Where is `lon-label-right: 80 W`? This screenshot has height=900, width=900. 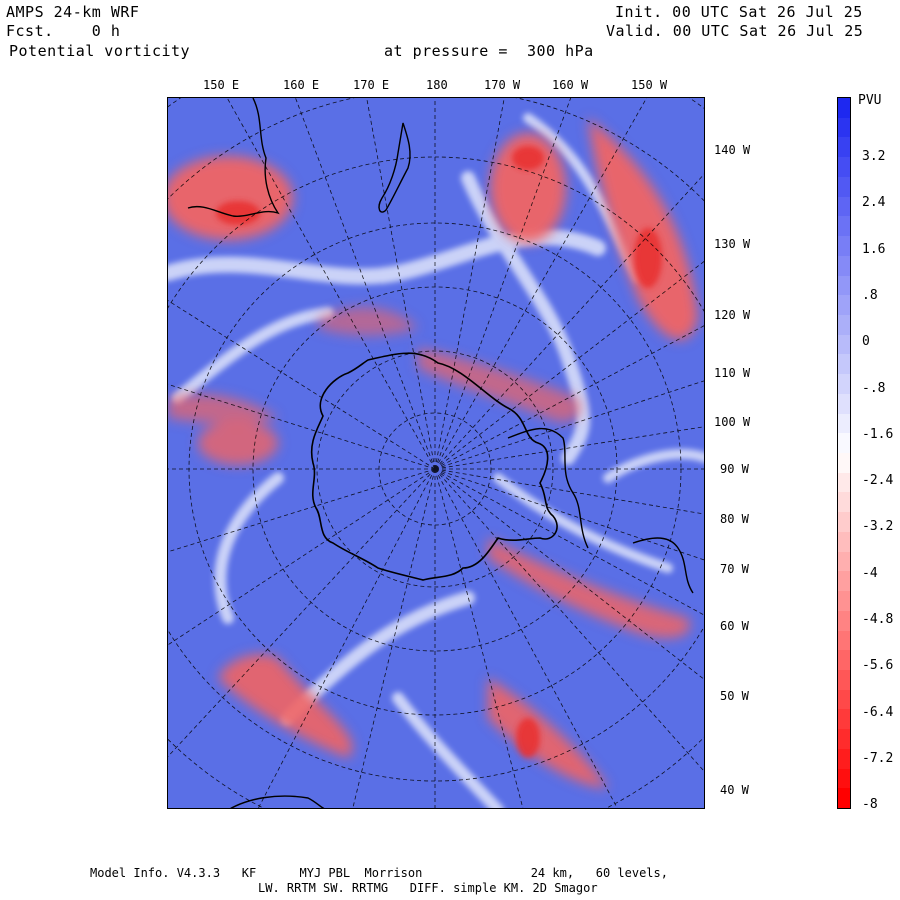
lon-label-right: 80 W is located at coordinates (734, 519).